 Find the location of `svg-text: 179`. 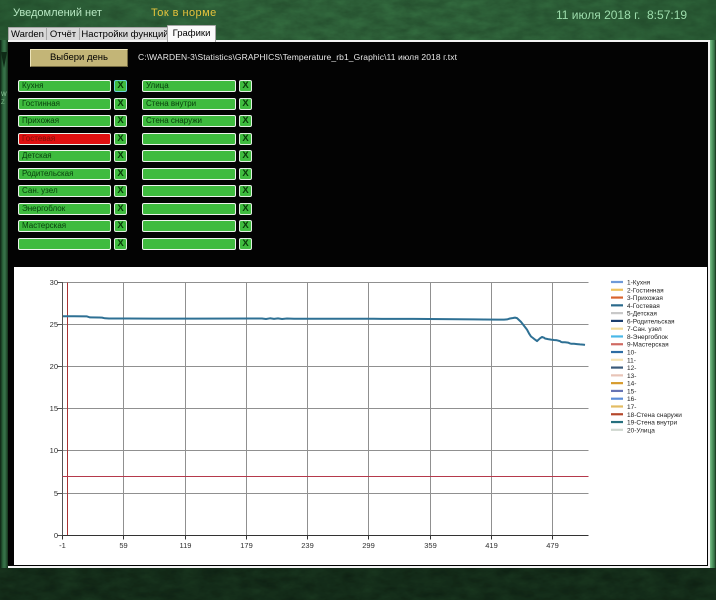

svg-text: 179 is located at coordinates (246, 545).